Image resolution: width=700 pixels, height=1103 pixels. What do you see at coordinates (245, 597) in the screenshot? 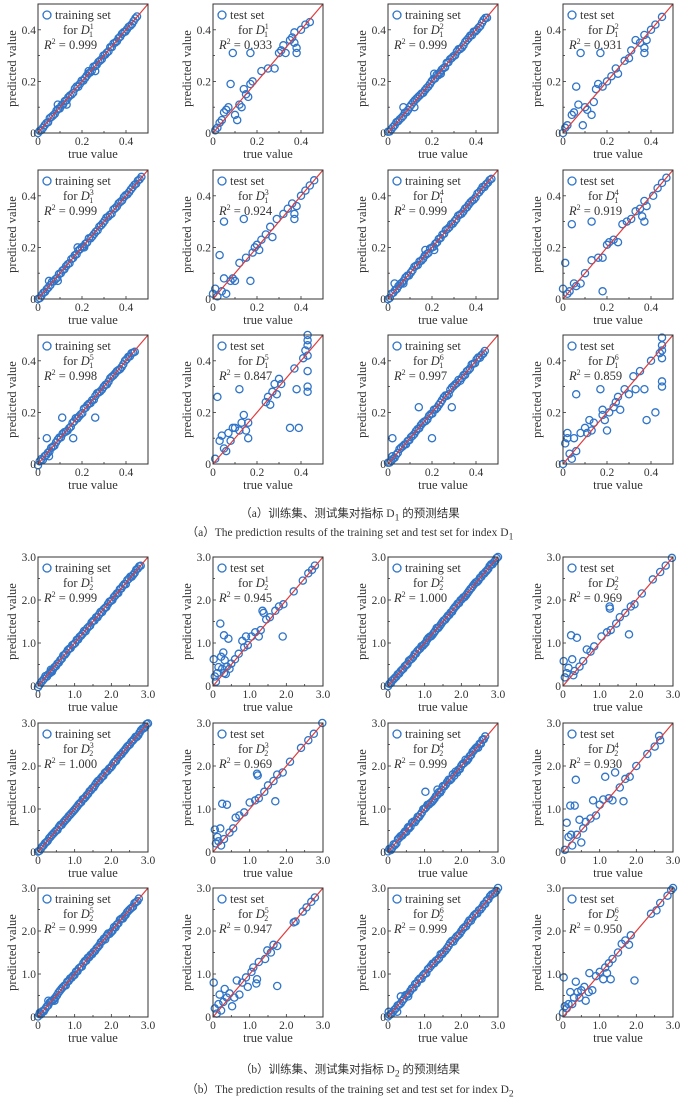
I see `r-squared-label: R2 = 0.945` at bounding box center [245, 597].